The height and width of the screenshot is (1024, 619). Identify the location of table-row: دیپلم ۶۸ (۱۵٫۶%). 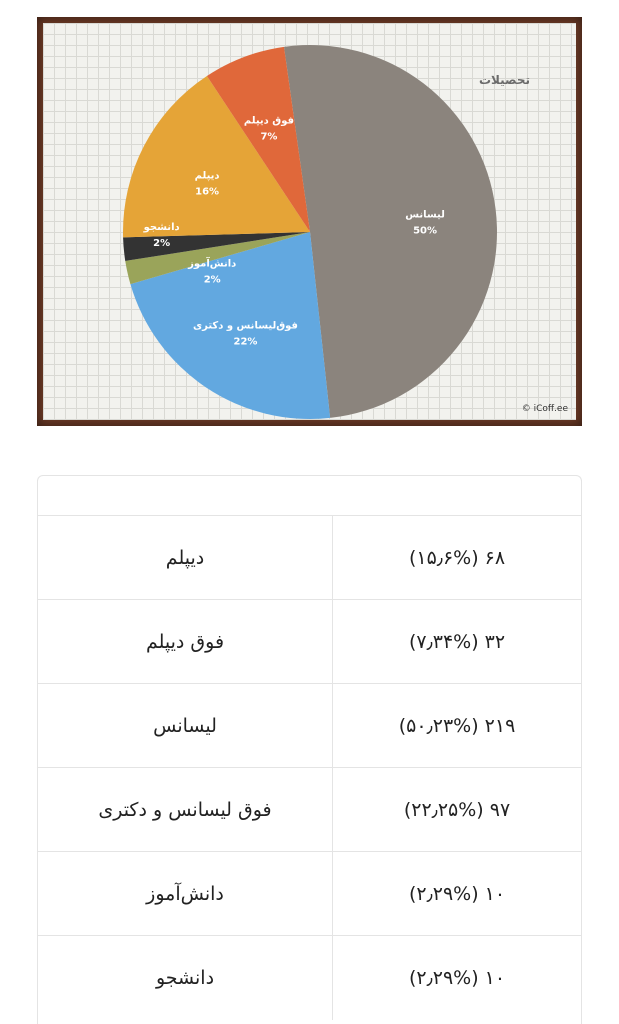
(309, 558).